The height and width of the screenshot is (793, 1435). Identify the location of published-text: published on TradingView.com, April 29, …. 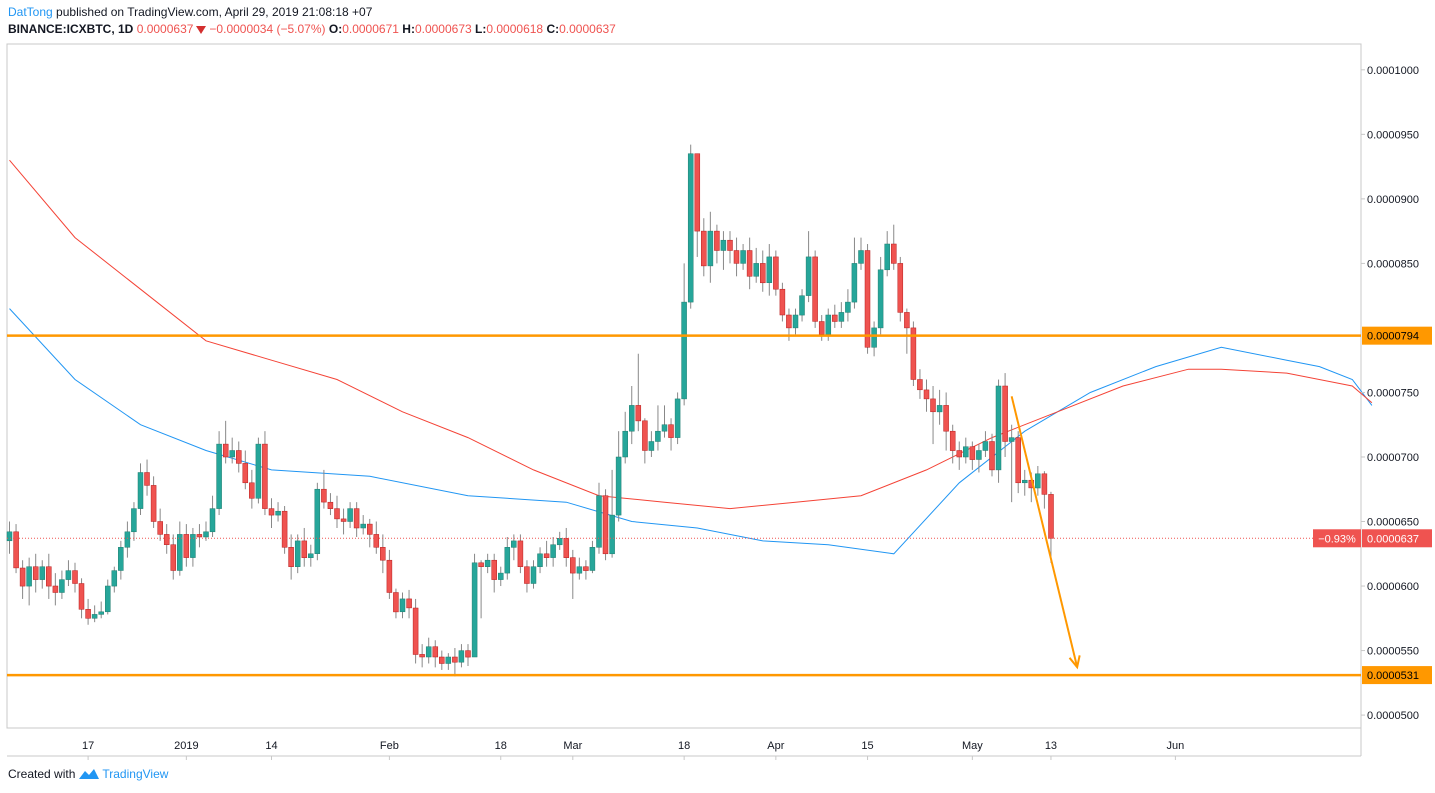
(214, 12).